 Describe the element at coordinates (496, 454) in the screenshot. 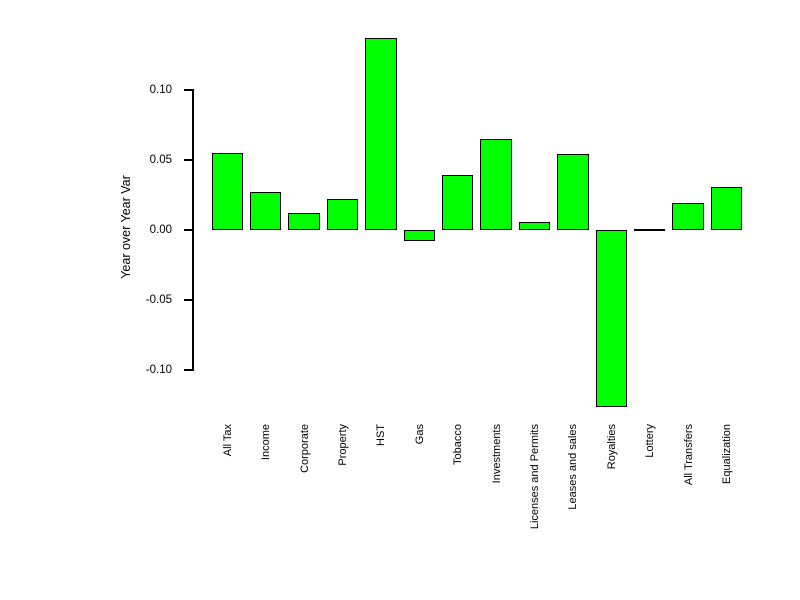

I see `x-axis-label-investments: Investments` at that location.